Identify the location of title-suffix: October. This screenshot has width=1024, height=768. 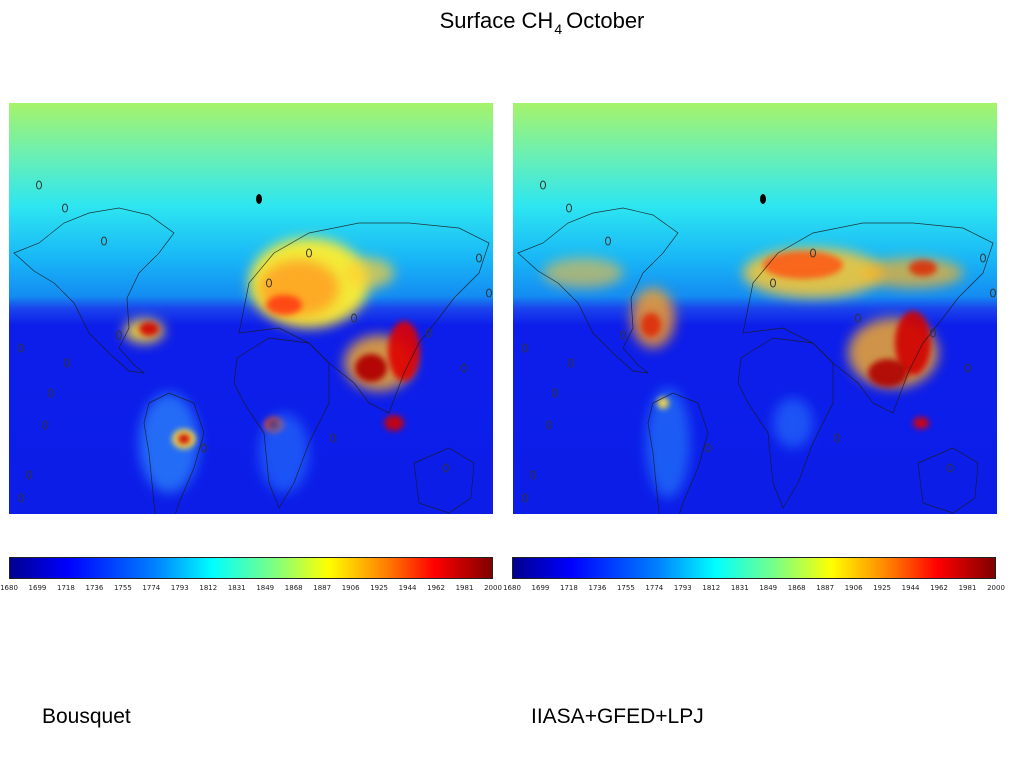
(605, 20).